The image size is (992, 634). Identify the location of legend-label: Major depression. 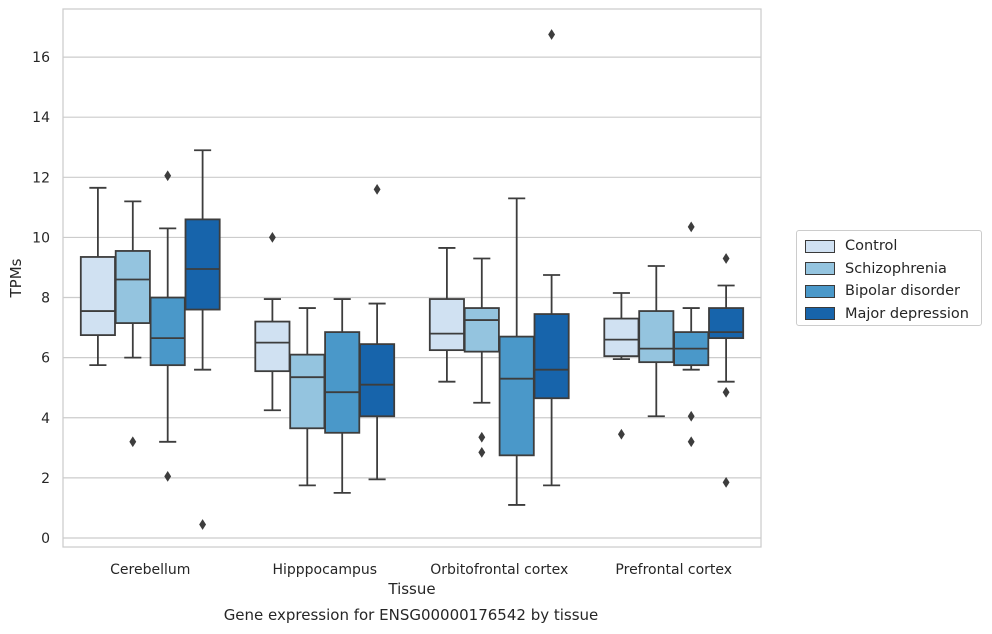
(907, 313).